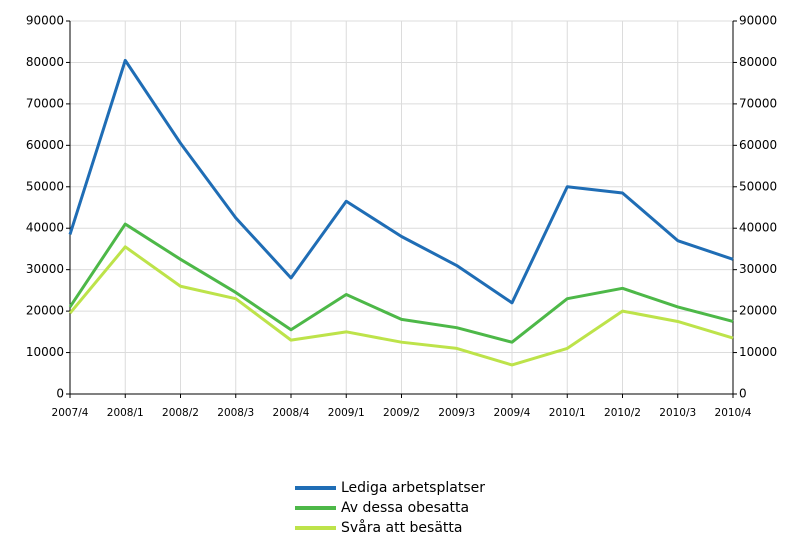 The width and height of the screenshot is (793, 543). I want to click on legend-label: Av dessa obesatta, so click(405, 508).